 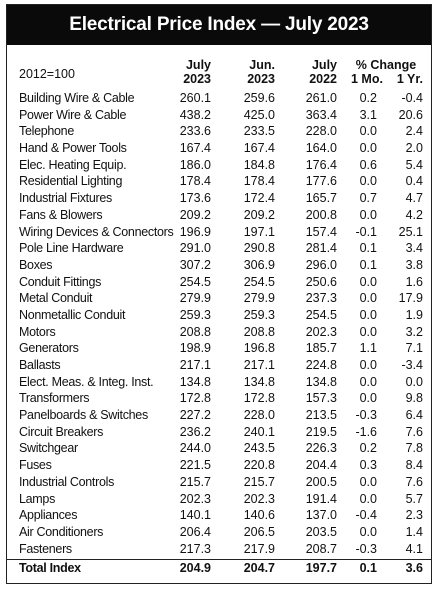 What do you see at coordinates (219, 148) in the screenshot?
I see `table-row: Hand & Power Tools 167.4 167.4 164.0 0.0 2.0` at bounding box center [219, 148].